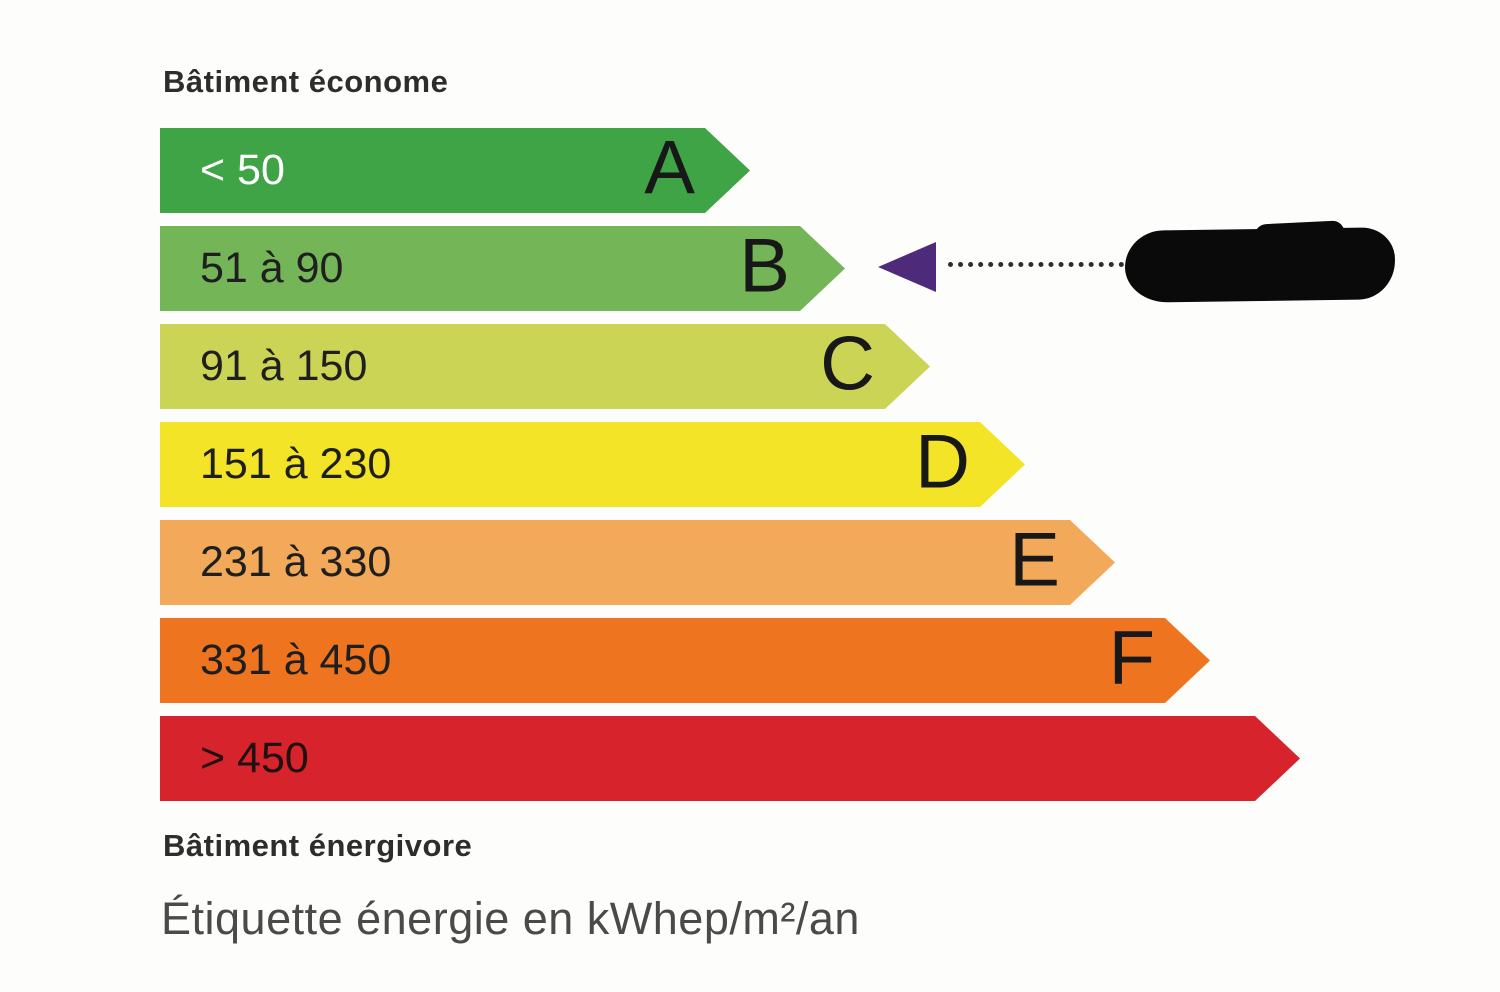 This screenshot has width=1500, height=992. What do you see at coordinates (272, 268) in the screenshot?
I see `range-label: 51 à 90` at bounding box center [272, 268].